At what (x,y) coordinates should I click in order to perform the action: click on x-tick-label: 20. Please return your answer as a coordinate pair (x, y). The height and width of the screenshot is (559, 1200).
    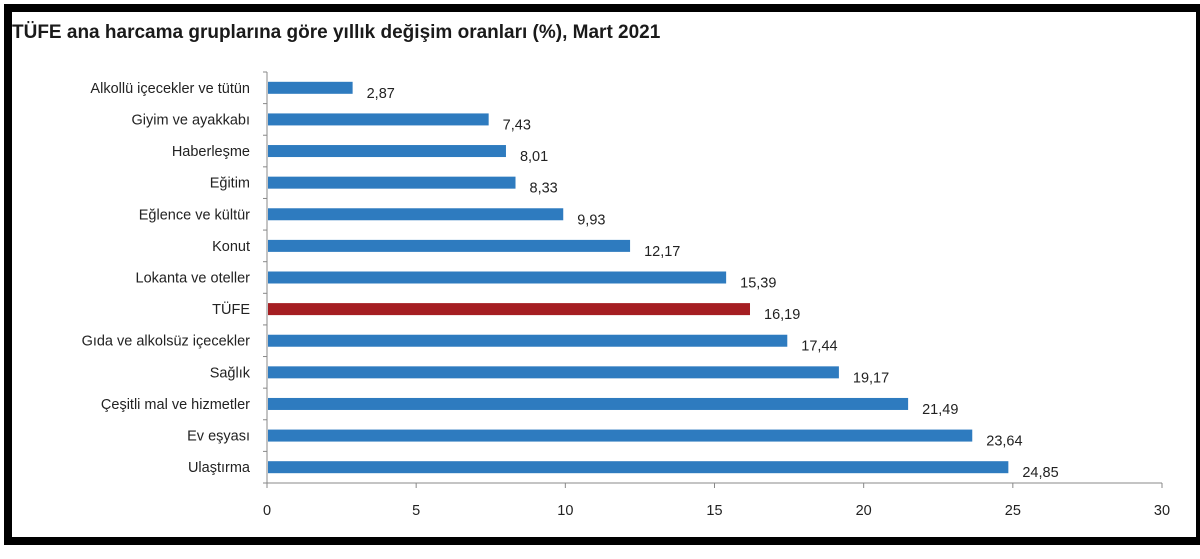
    Looking at the image, I should click on (864, 511).